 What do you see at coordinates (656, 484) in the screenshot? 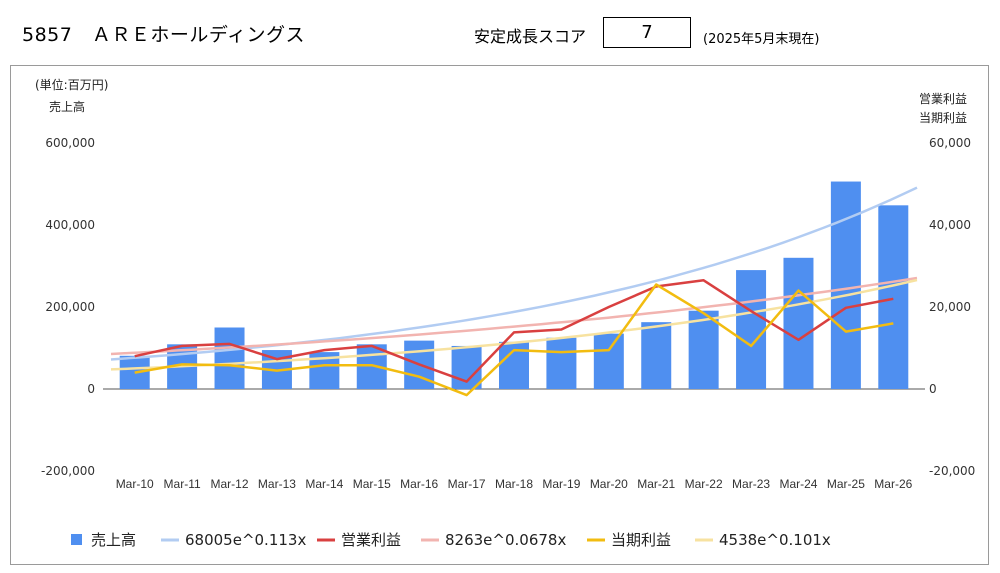
I see `x-tick-label: Mar-21` at bounding box center [656, 484].